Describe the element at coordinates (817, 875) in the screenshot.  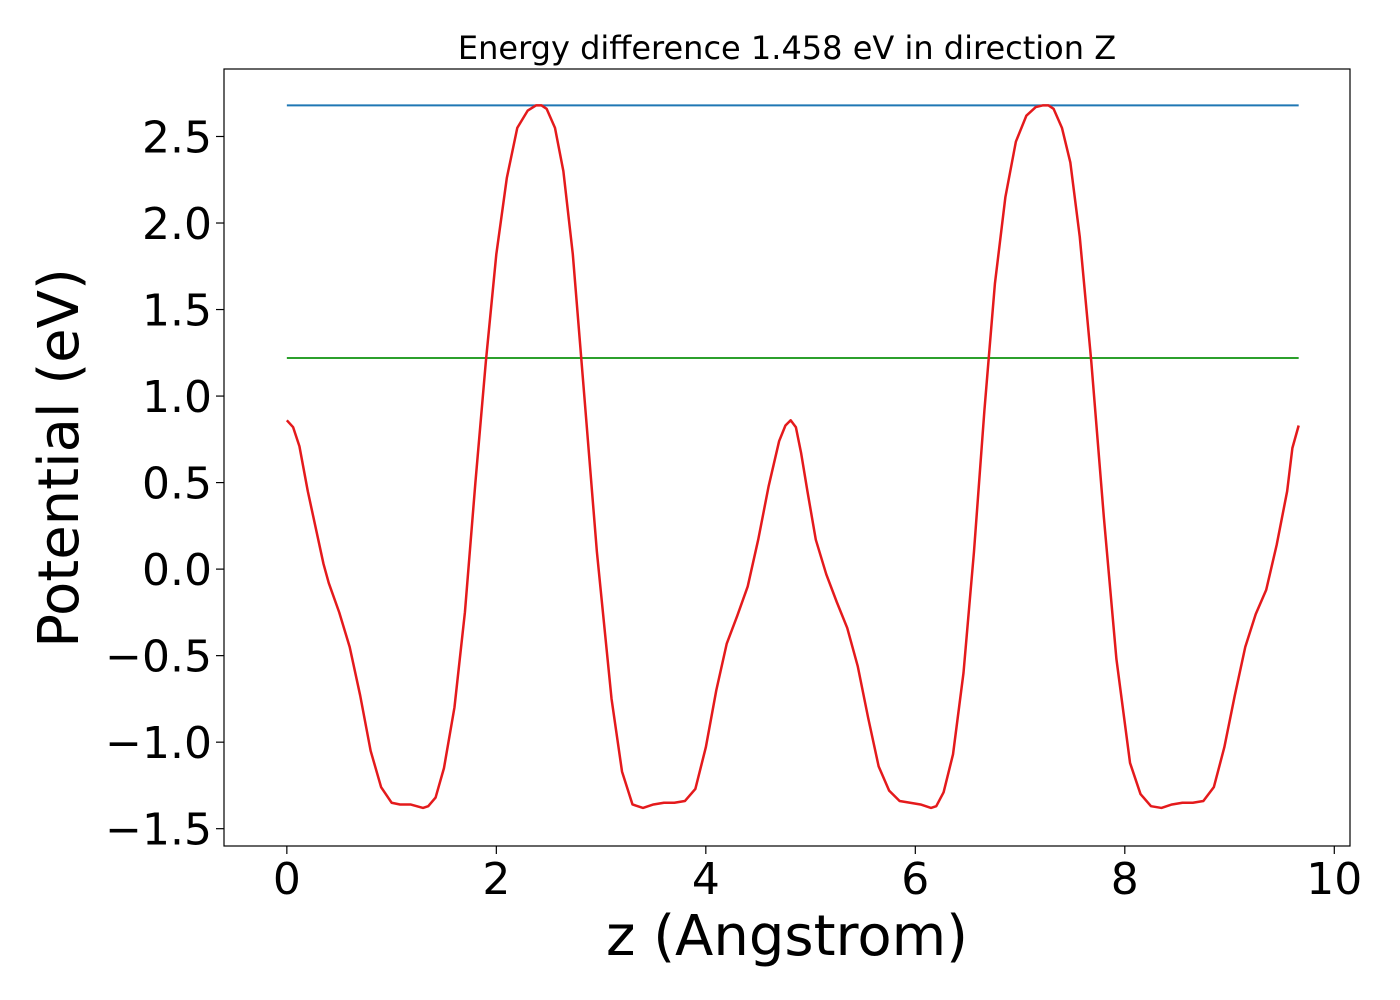
I see `x-axis: 0 2 4 6 8 10` at that location.